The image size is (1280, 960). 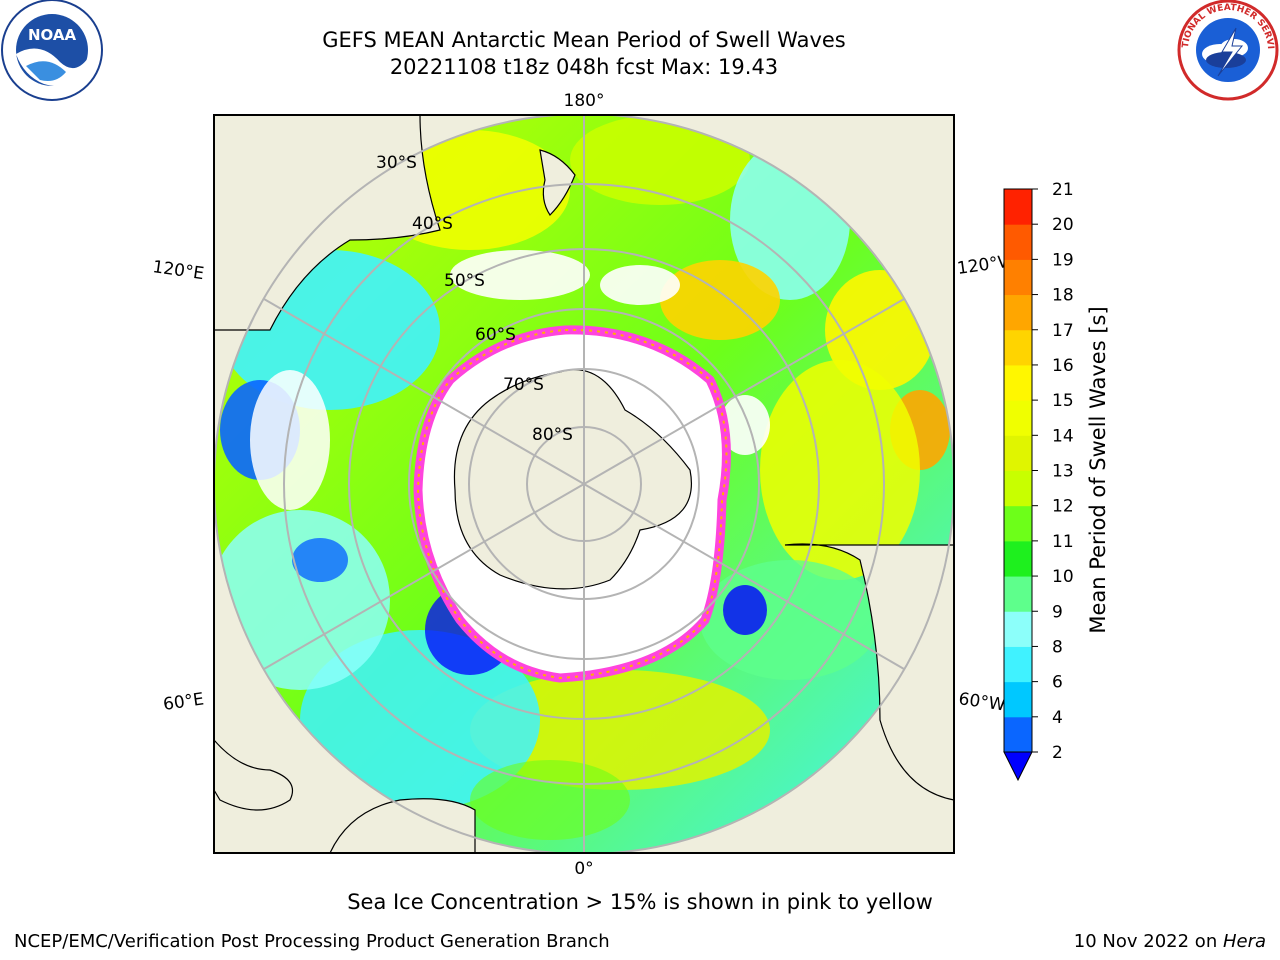 I want to click on antarctica-land, so click(x=572, y=479).